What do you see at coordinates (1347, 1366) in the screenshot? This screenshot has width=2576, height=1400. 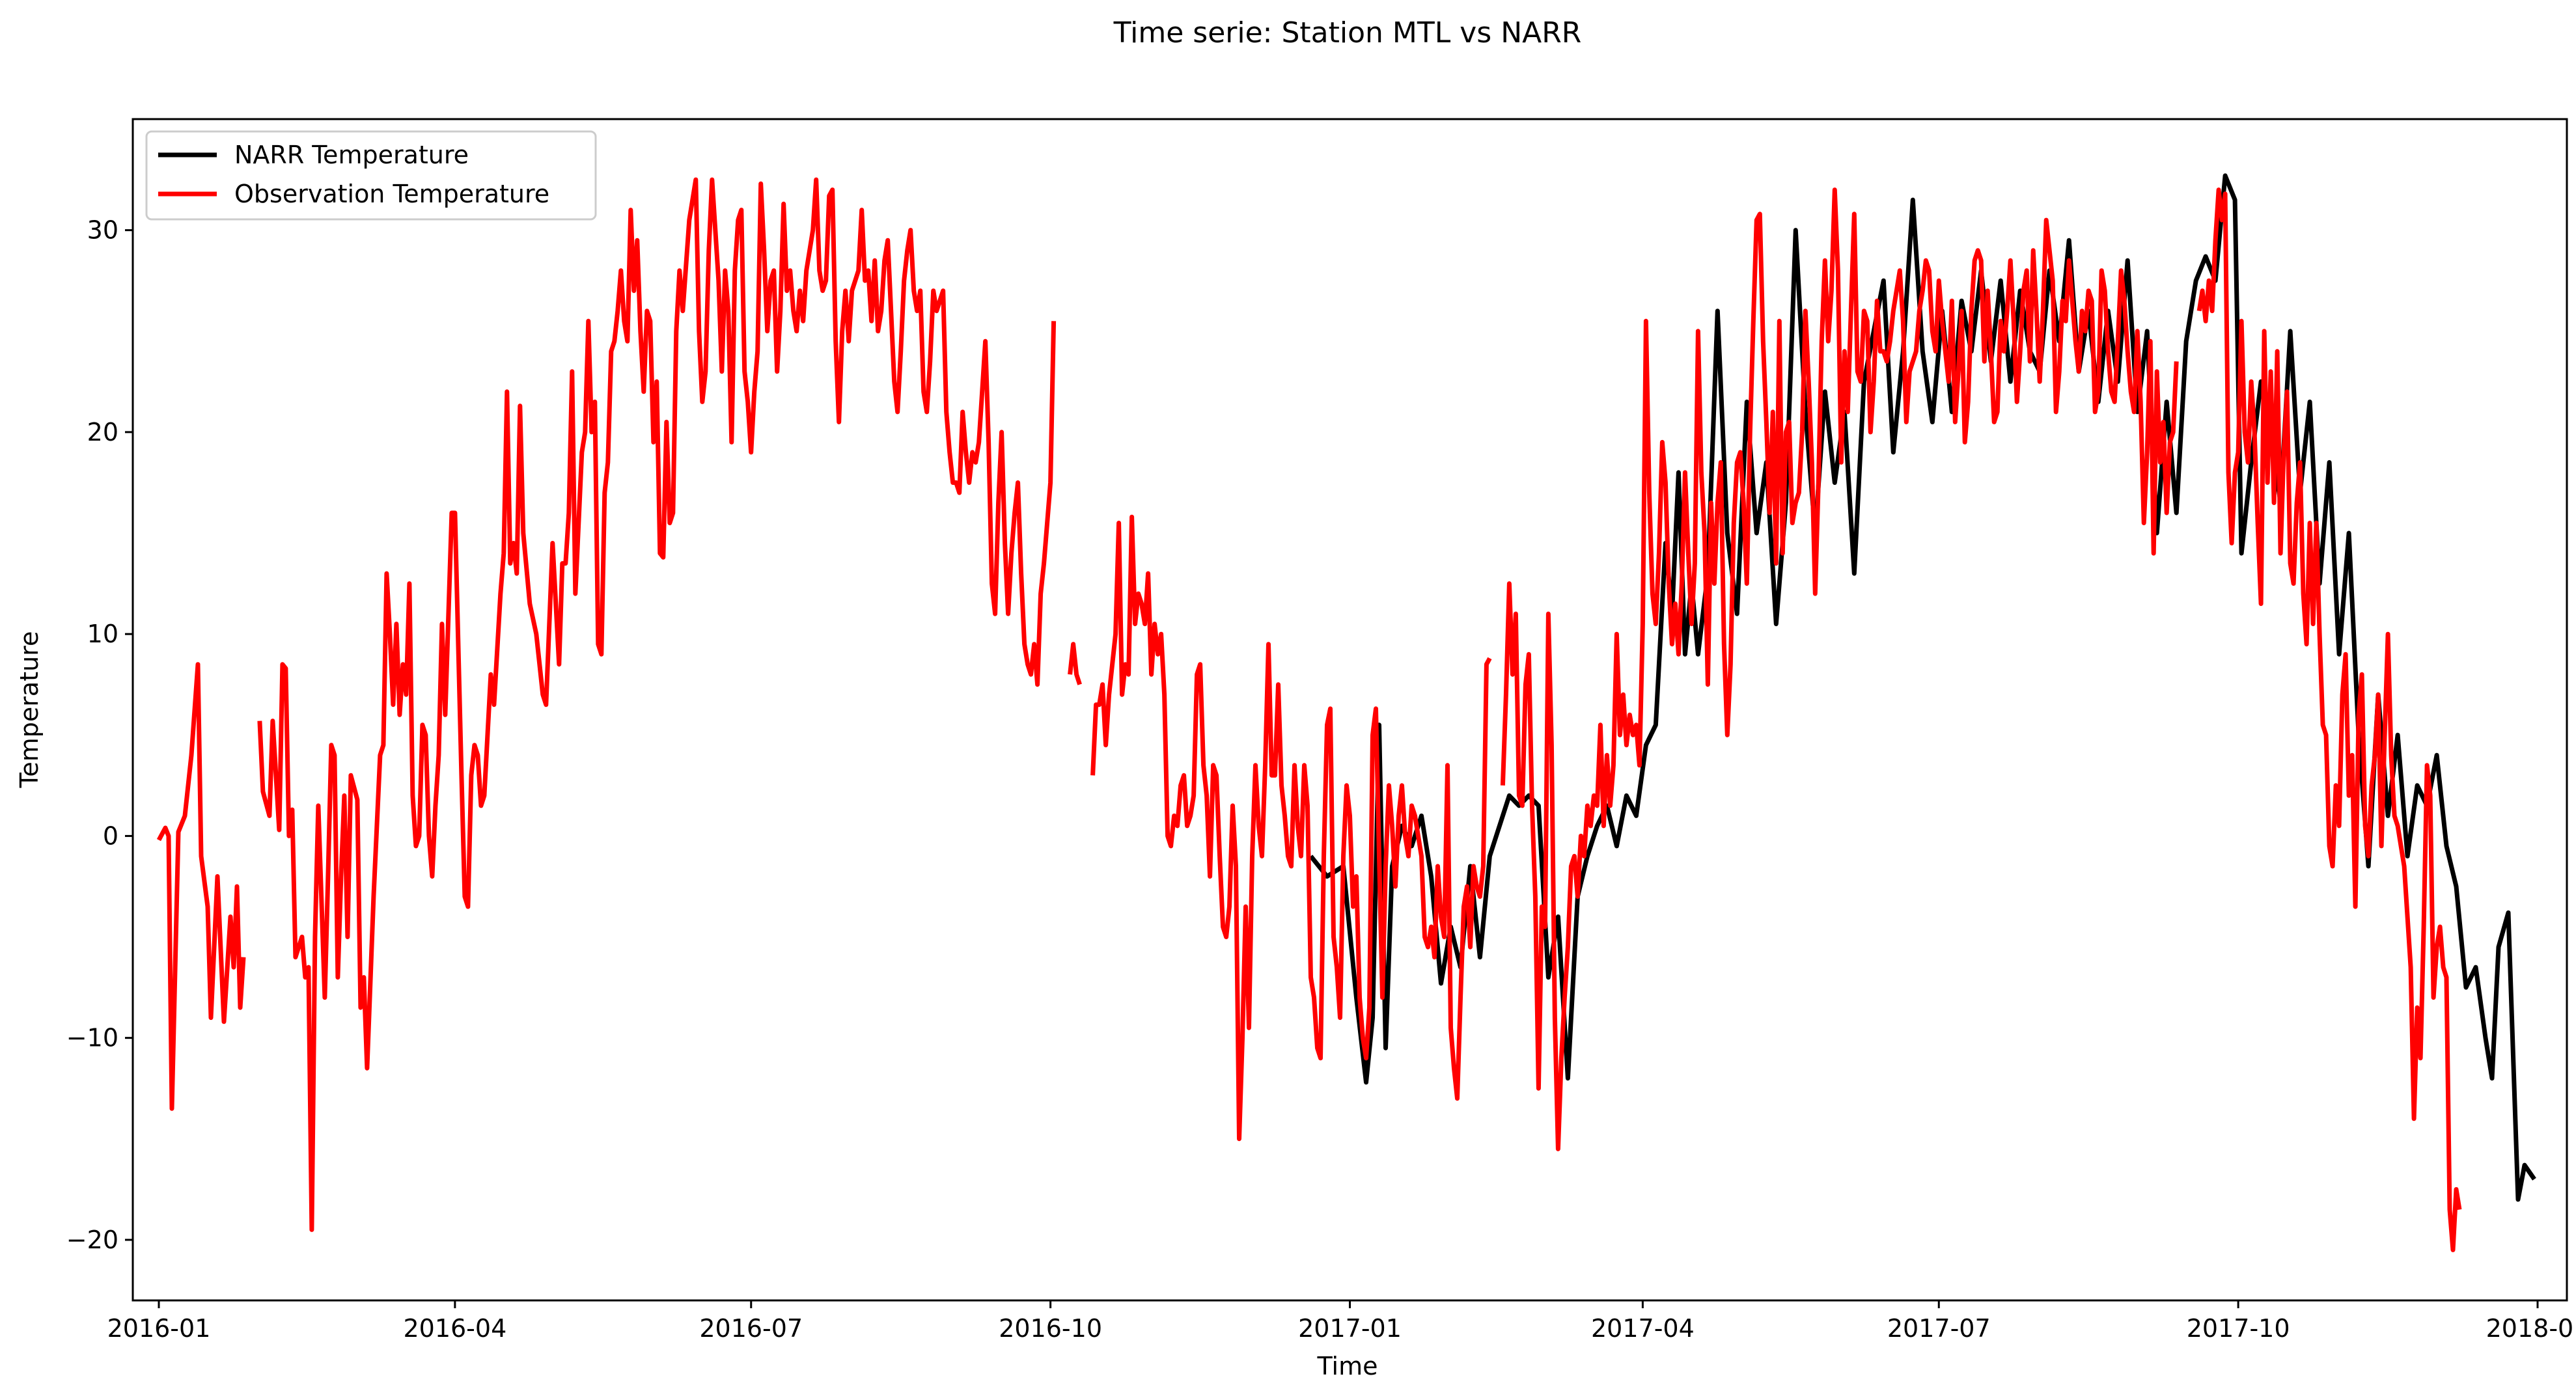 I see `x-axis-label: Time` at bounding box center [1347, 1366].